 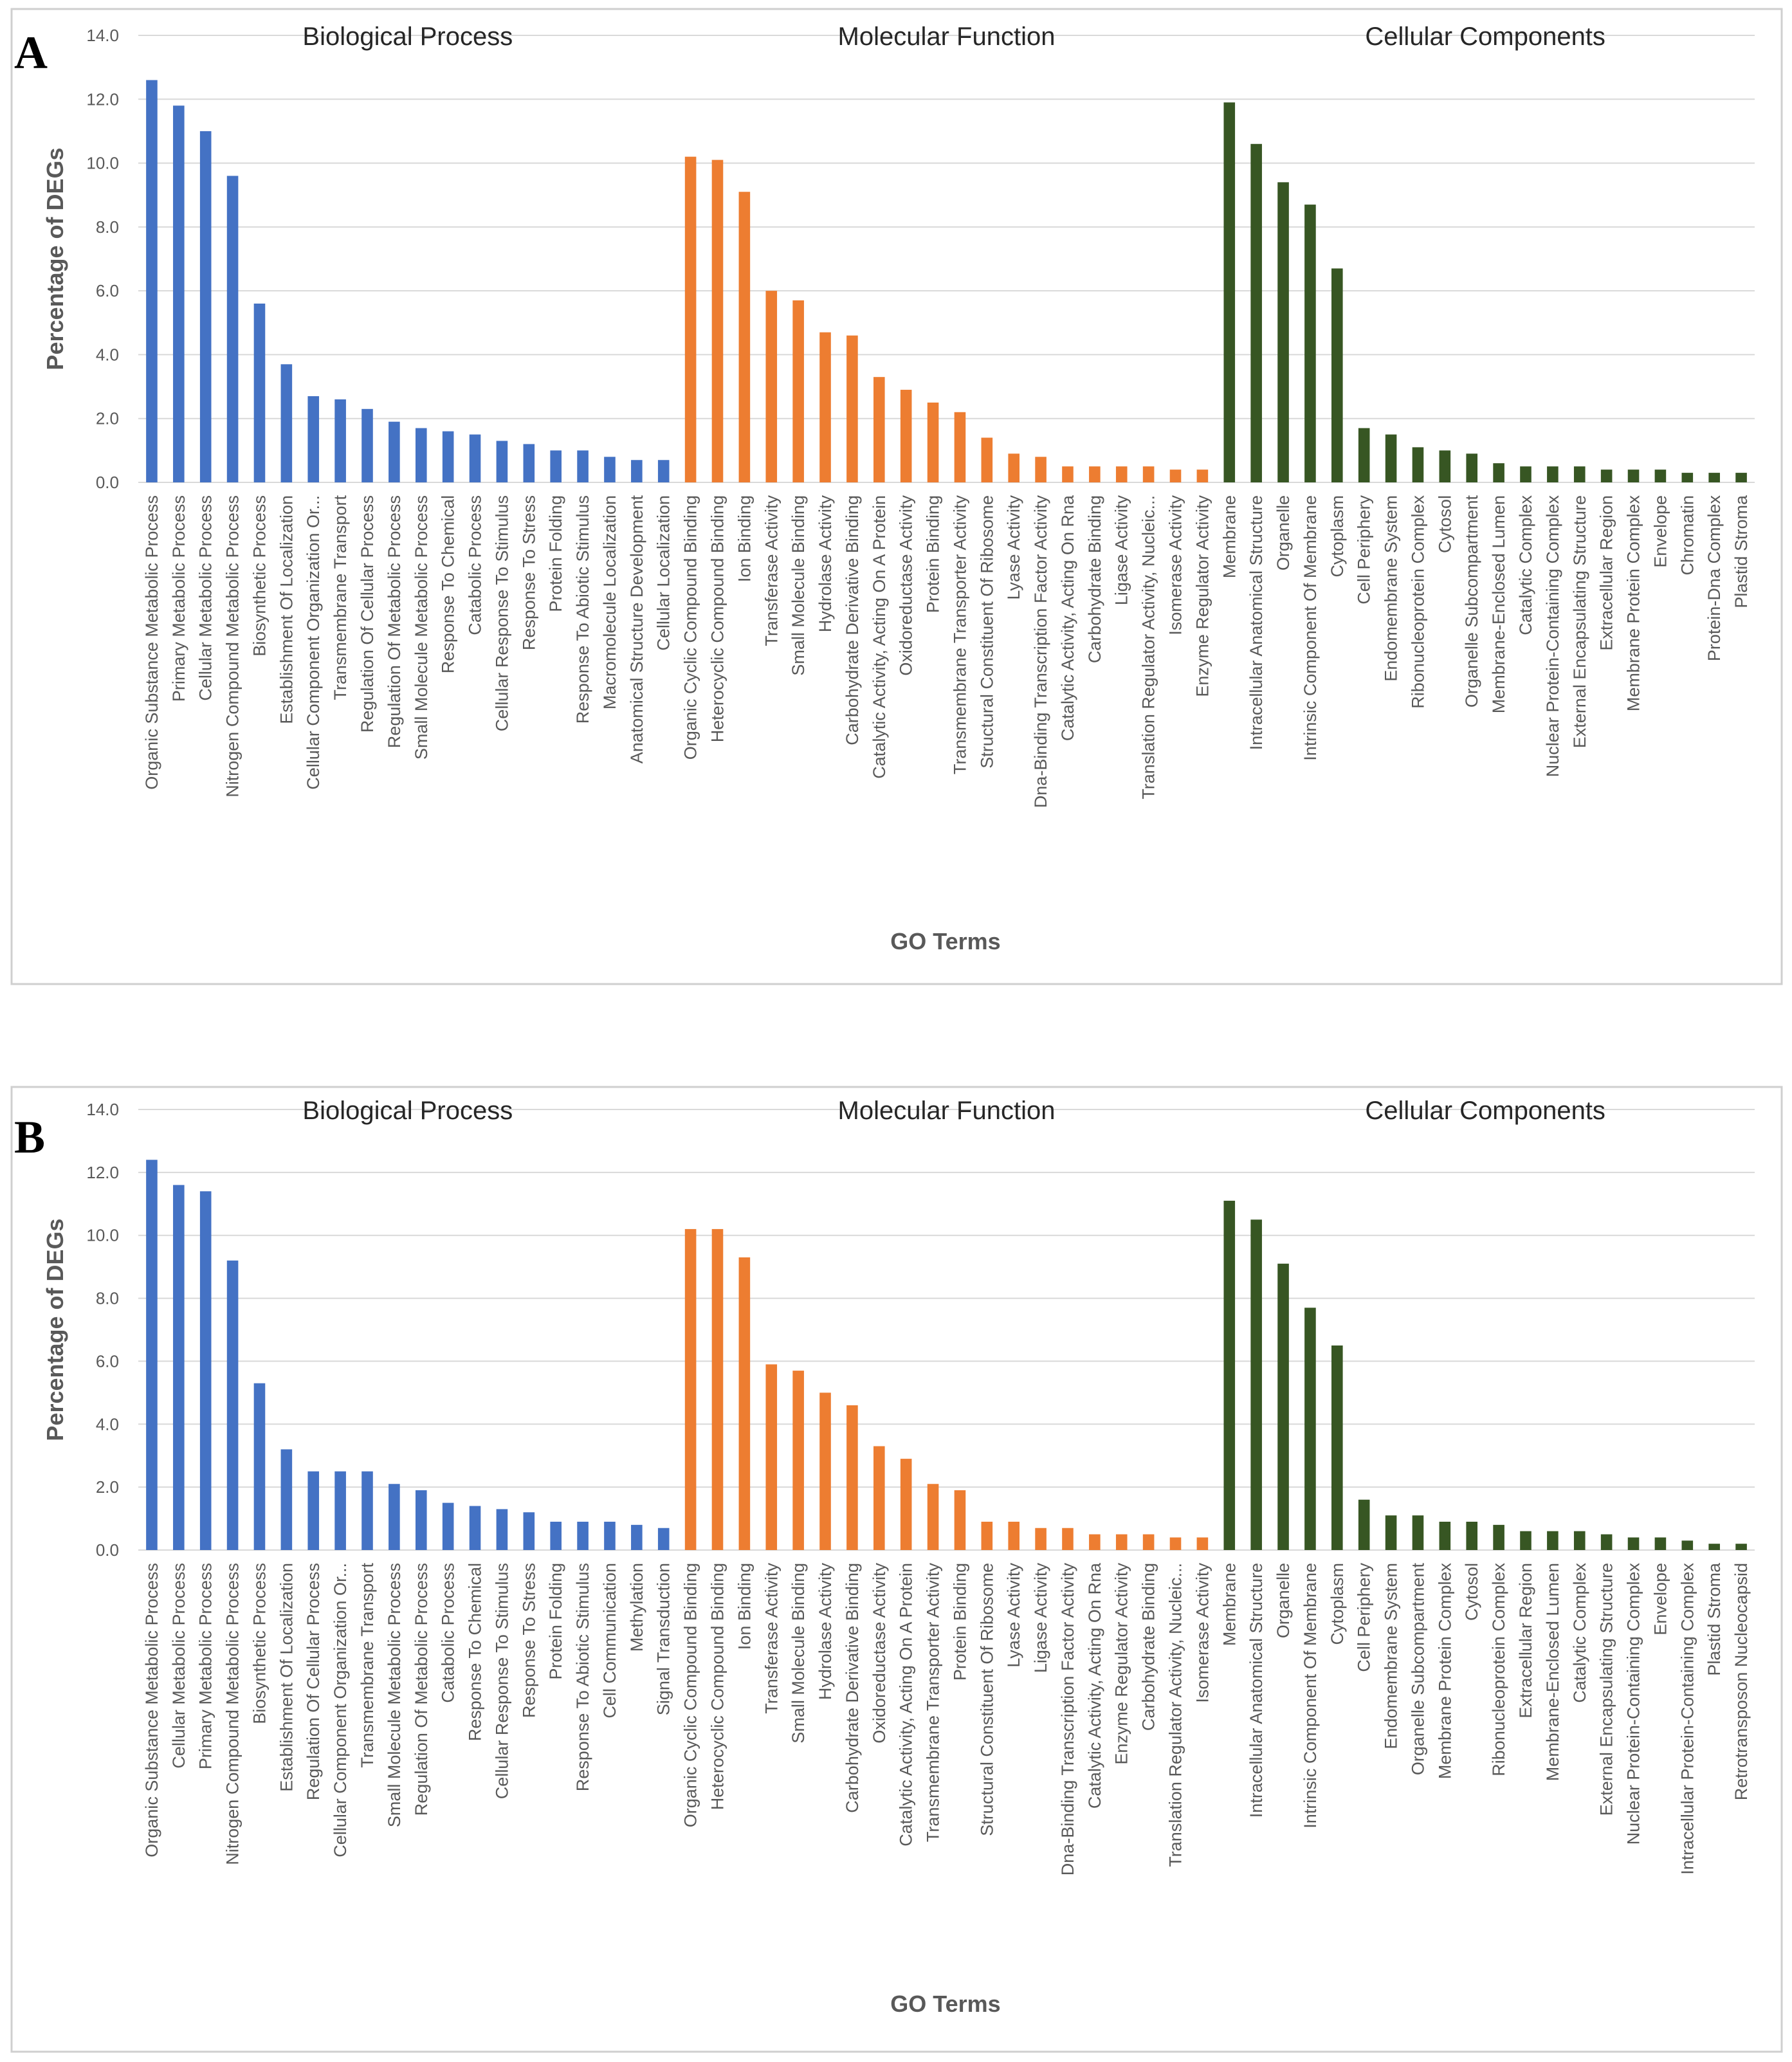 I want to click on category-label: Protein Folding, so click(x=555, y=1622).